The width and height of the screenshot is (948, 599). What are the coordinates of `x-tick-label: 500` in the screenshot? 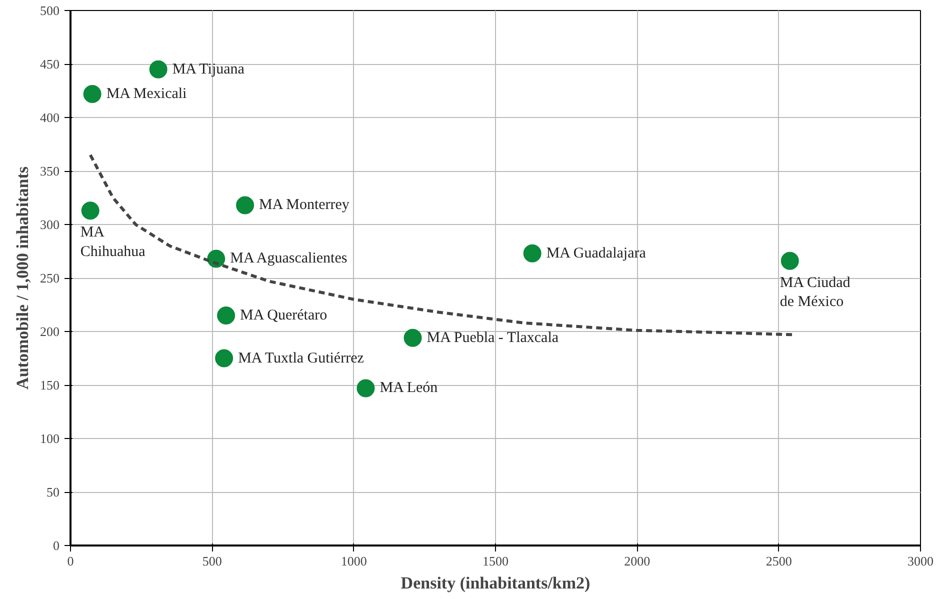 It's located at (212, 561).